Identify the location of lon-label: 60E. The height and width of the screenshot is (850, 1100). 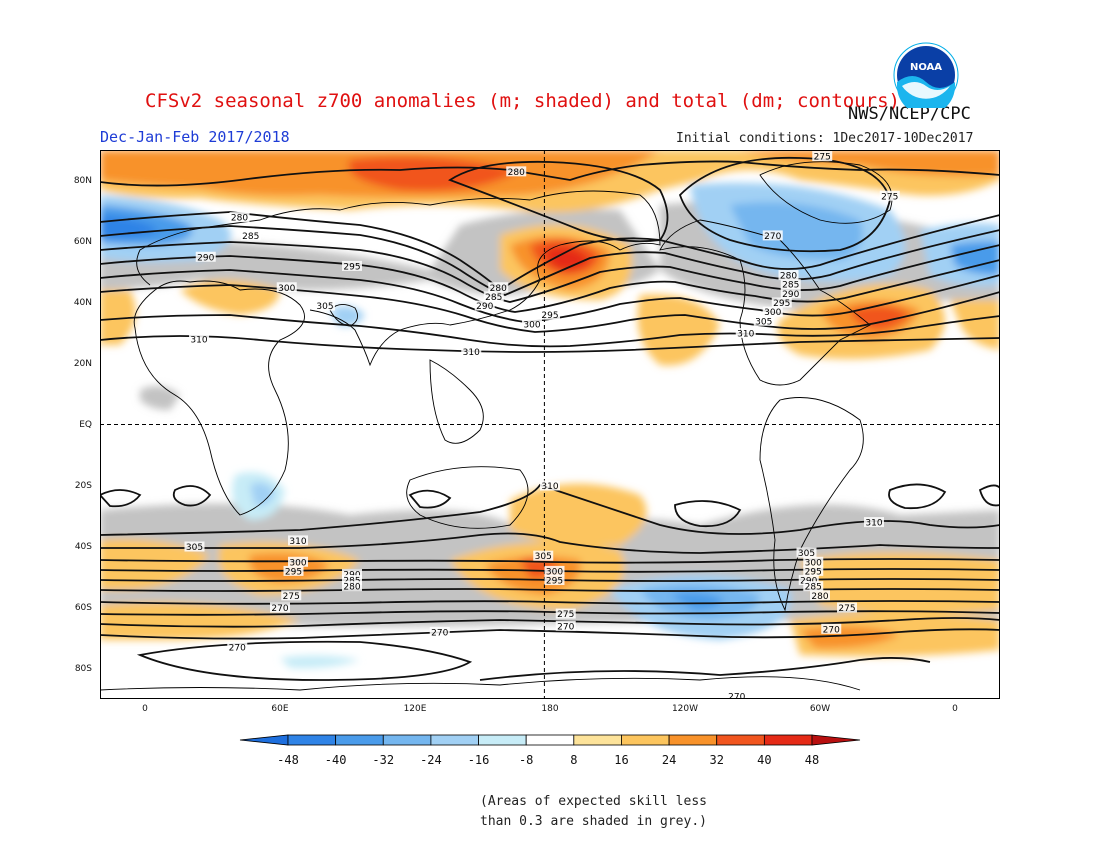
(280, 709).